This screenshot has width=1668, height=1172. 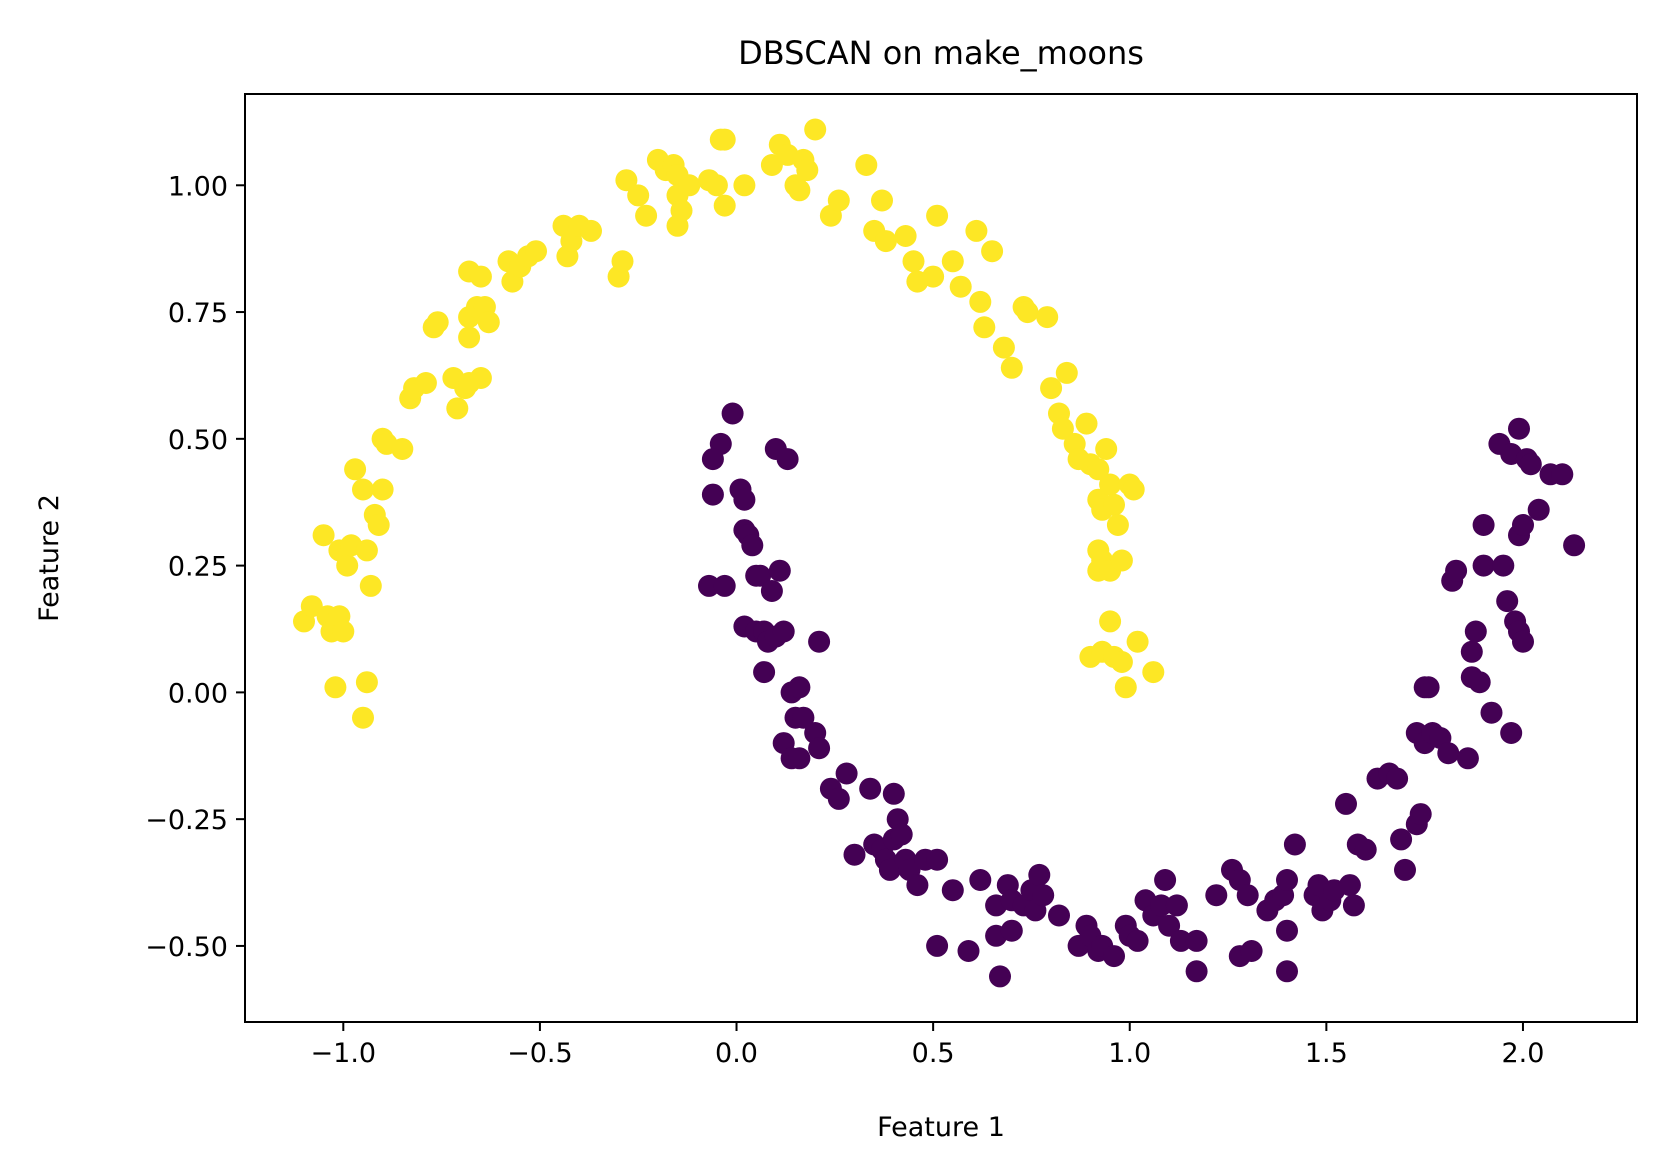 What do you see at coordinates (344, 1053) in the screenshot?
I see `x-tick-label: −1.0` at bounding box center [344, 1053].